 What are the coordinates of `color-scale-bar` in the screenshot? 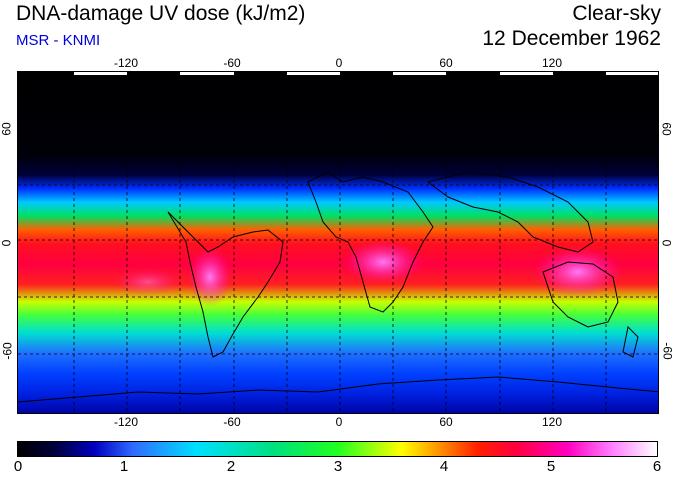 It's located at (337, 449).